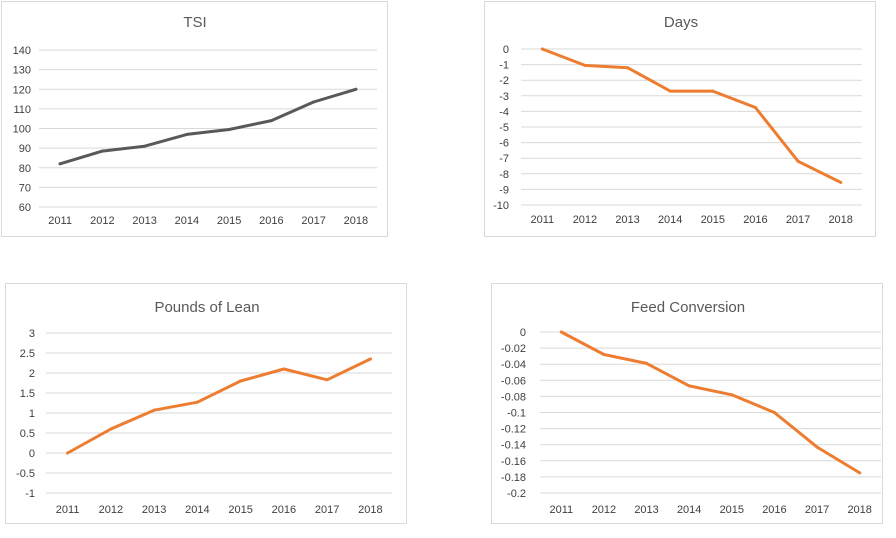 The image size is (896, 538). What do you see at coordinates (27, 434) in the screenshot?
I see `y-tick-label: 0.5` at bounding box center [27, 434].